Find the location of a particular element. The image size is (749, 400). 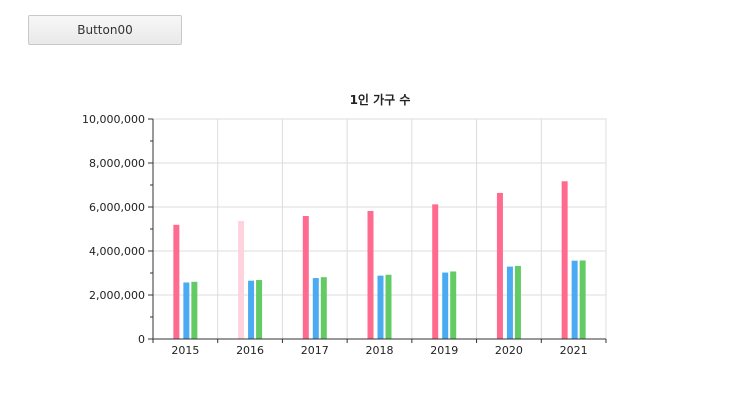

button00: Button00 is located at coordinates (105, 30).